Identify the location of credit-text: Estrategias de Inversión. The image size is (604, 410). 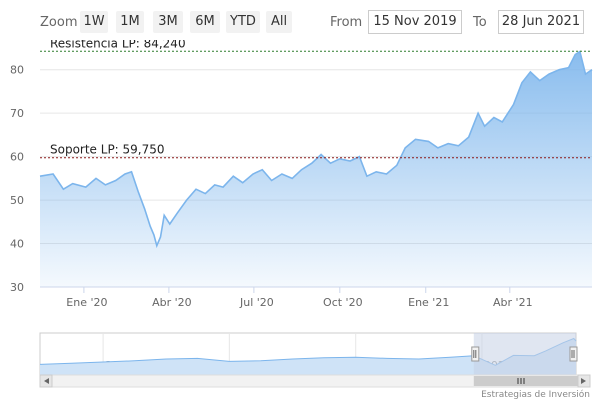
(535, 395).